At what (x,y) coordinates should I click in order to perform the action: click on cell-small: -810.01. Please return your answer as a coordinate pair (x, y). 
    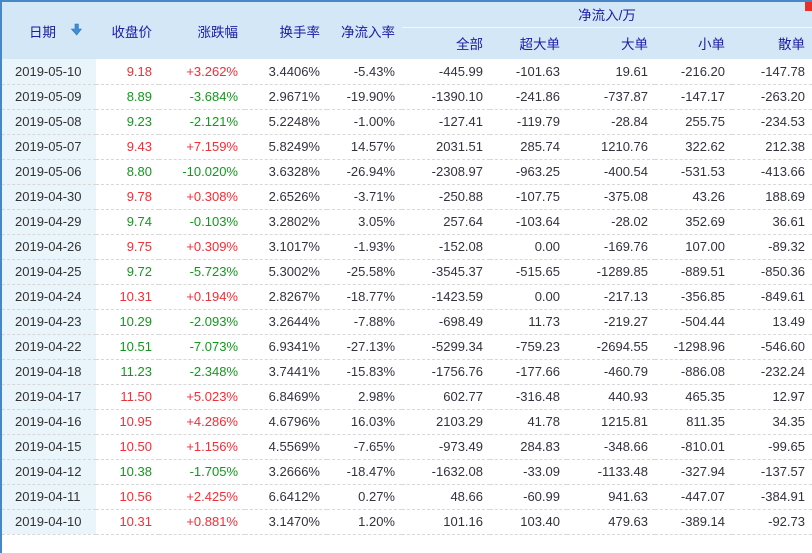
    Looking at the image, I should click on (693, 447).